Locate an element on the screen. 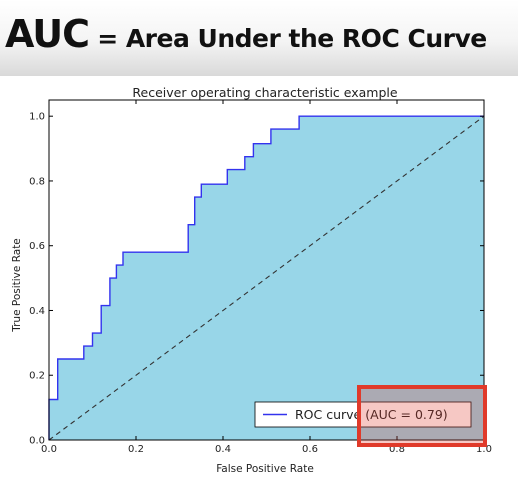 The image size is (518, 480). x-tick-label: 0.2 is located at coordinates (136, 449).